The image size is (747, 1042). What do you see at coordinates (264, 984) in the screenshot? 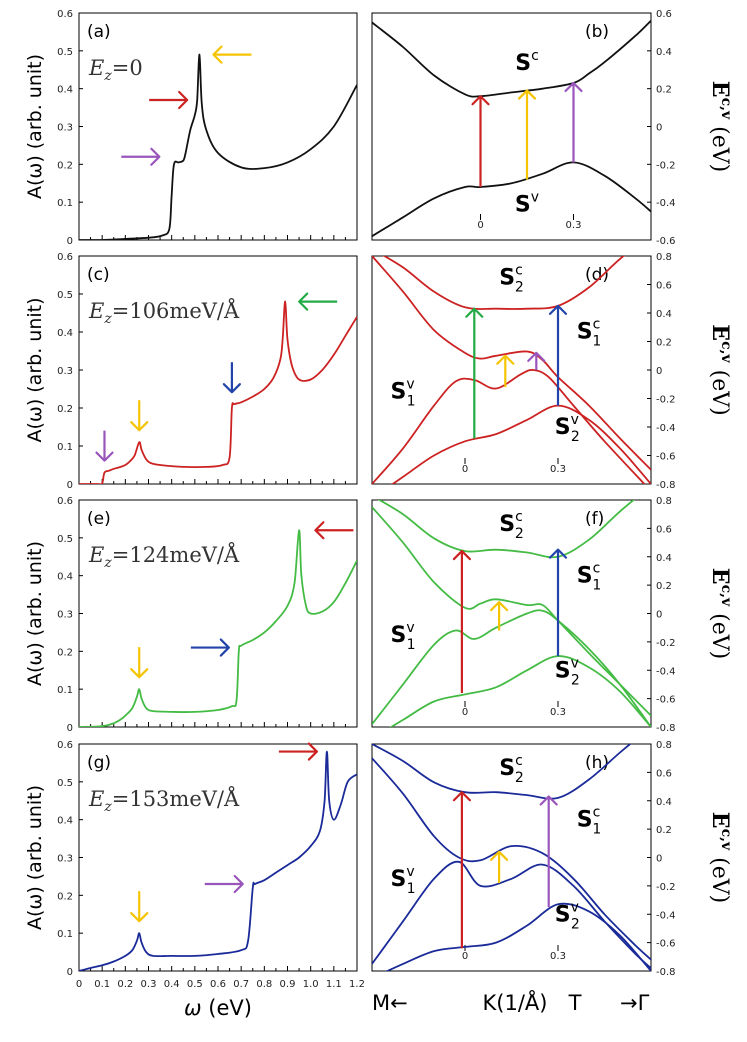
I see `x-tick-label: 0.8` at bounding box center [264, 984].